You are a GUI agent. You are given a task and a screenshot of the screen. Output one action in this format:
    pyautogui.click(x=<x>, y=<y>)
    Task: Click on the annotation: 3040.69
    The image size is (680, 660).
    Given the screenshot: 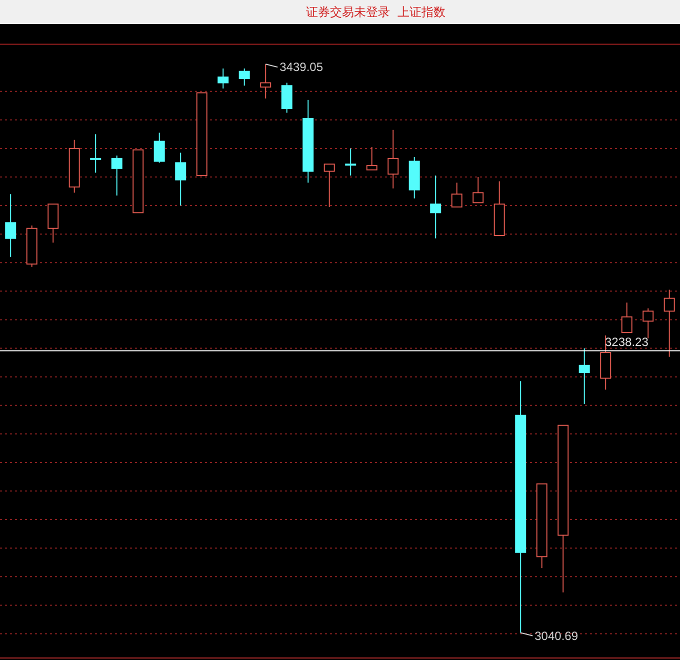 What is the action you would take?
    pyautogui.click(x=556, y=635)
    